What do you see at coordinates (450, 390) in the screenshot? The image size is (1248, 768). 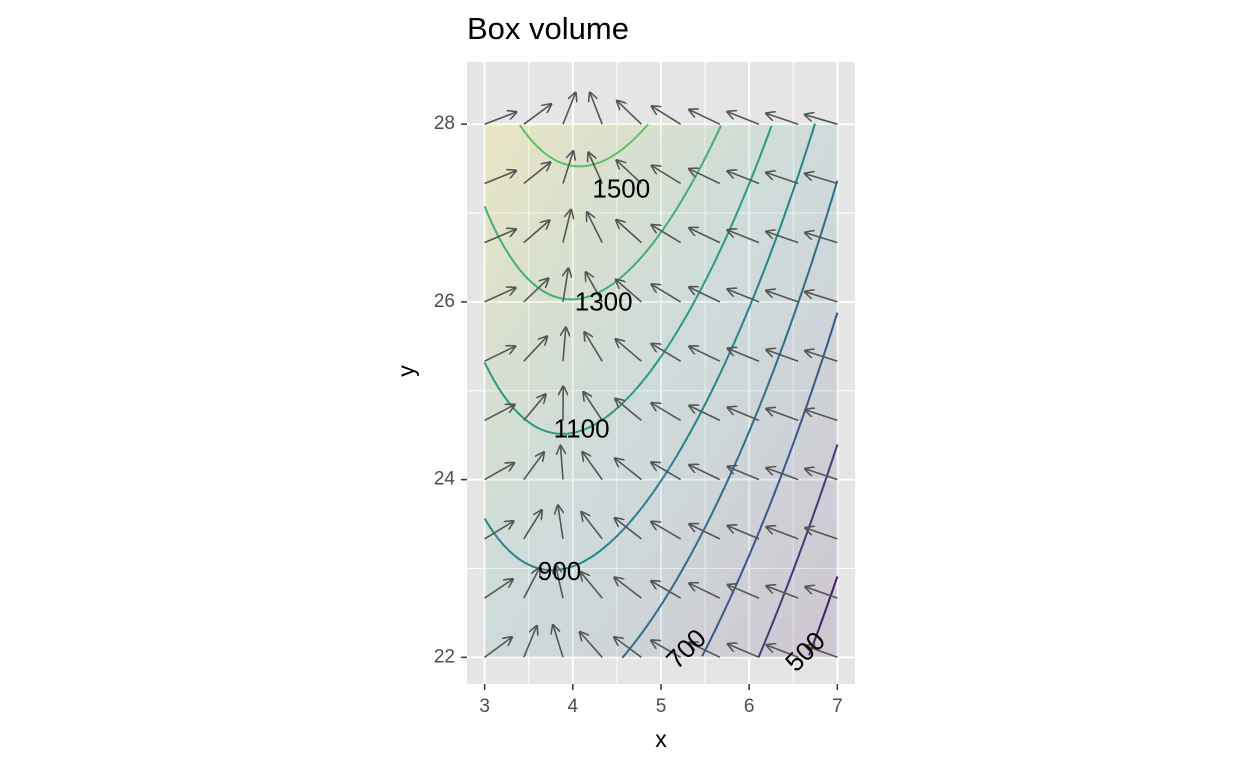 I see `y-axis: 22 24 26 28` at bounding box center [450, 390].